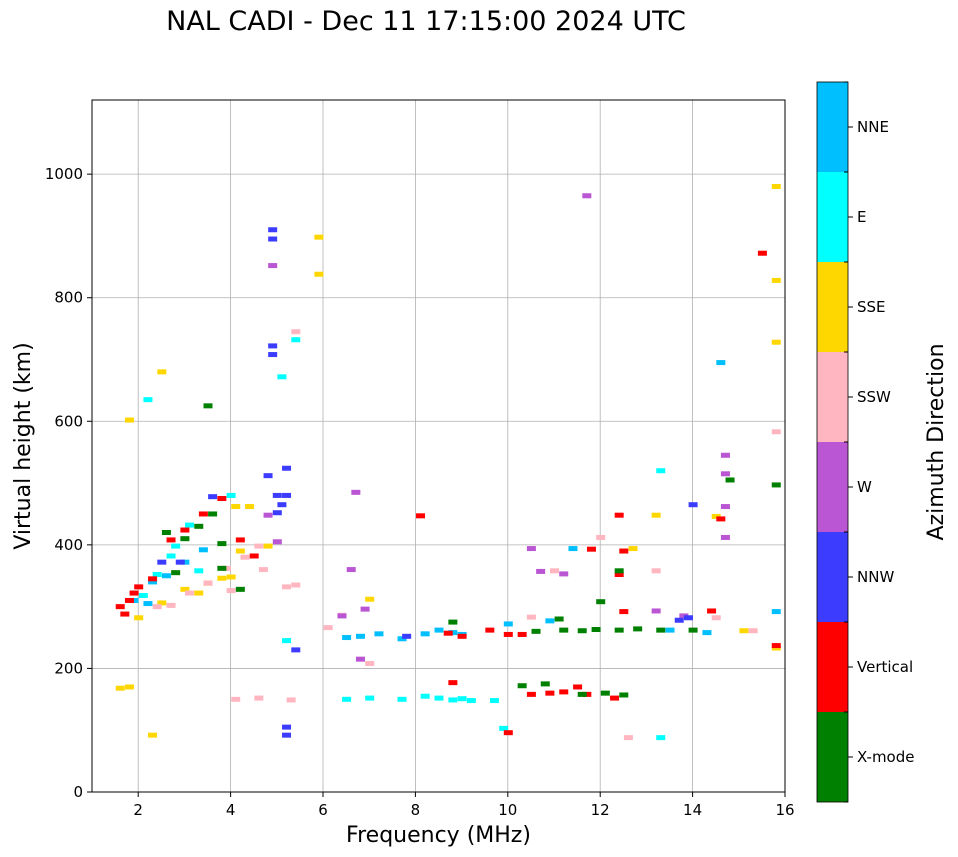 The image size is (958, 857). Describe the element at coordinates (873, 127) in the screenshot. I see `colorbar-tick-label: NNE` at that location.